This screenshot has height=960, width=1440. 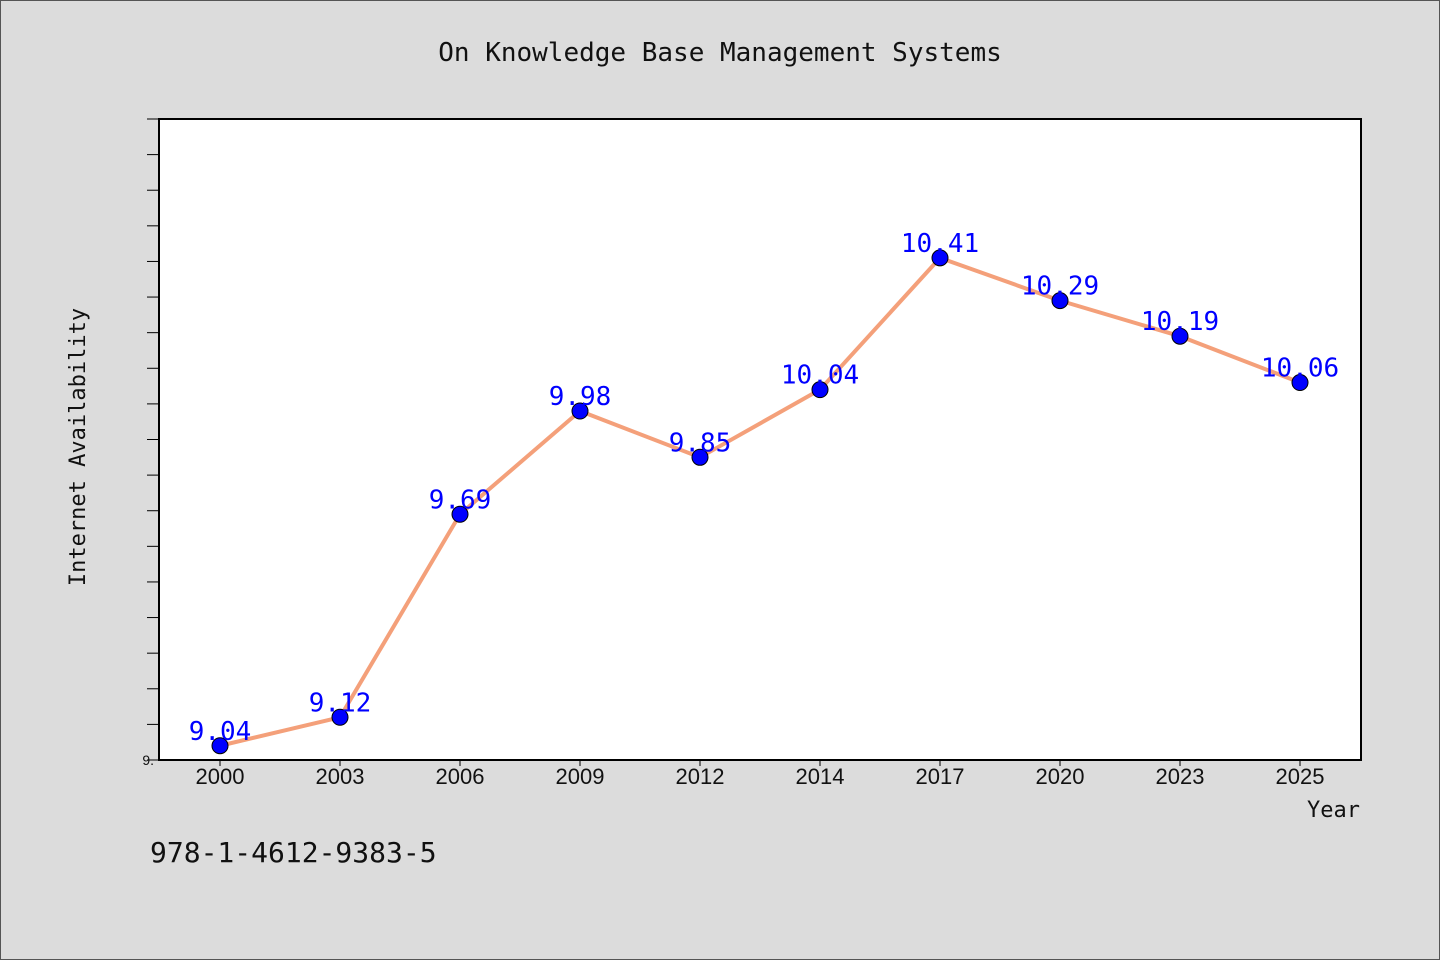 I want to click on x-tick-label: 2023, so click(x=1180, y=776).